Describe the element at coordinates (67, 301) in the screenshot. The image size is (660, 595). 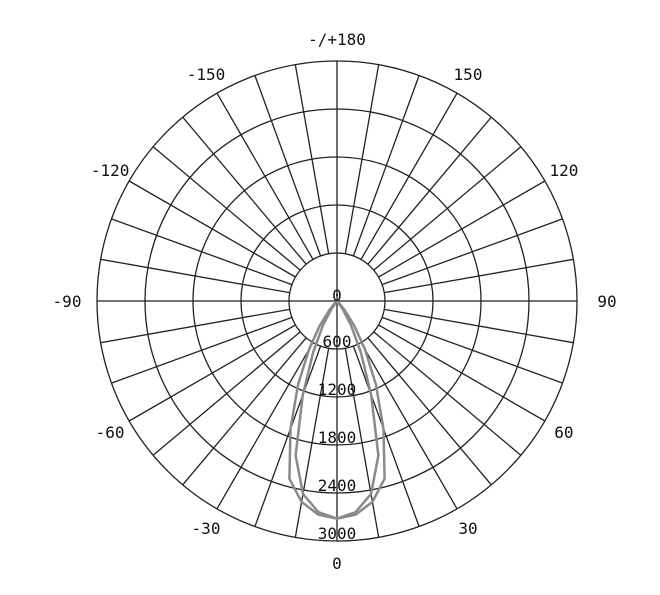
I see `angle-label: -90` at that location.